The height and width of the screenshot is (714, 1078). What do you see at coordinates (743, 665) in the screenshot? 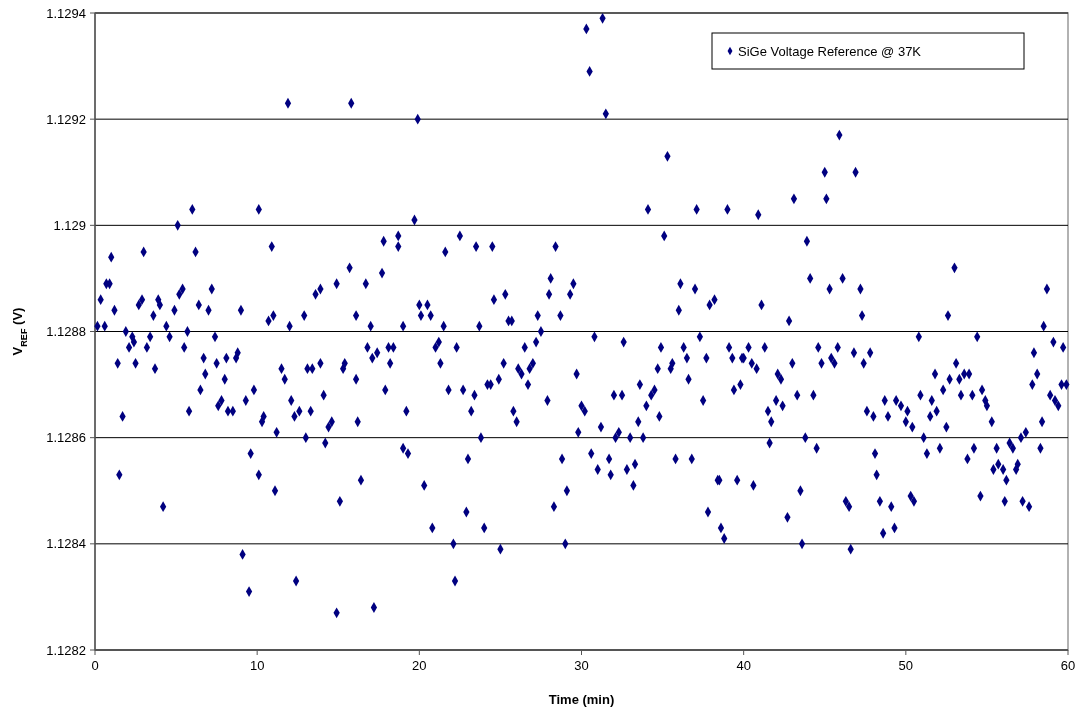
I see `x-tick-label: 40` at bounding box center [743, 665].